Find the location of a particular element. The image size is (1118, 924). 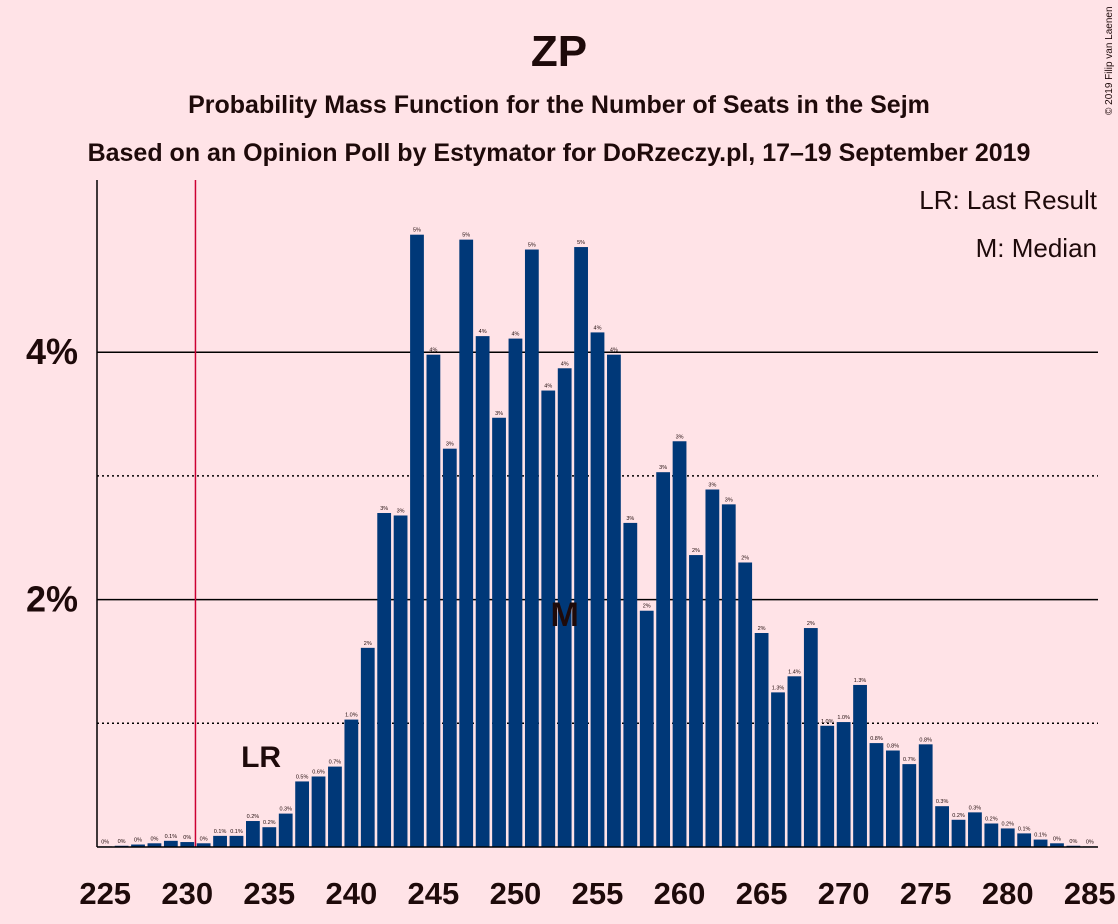

x-tick-labels: 225 230 235 240 245 250 255 260 265 270 275 280 285 is located at coordinates (597, 893).